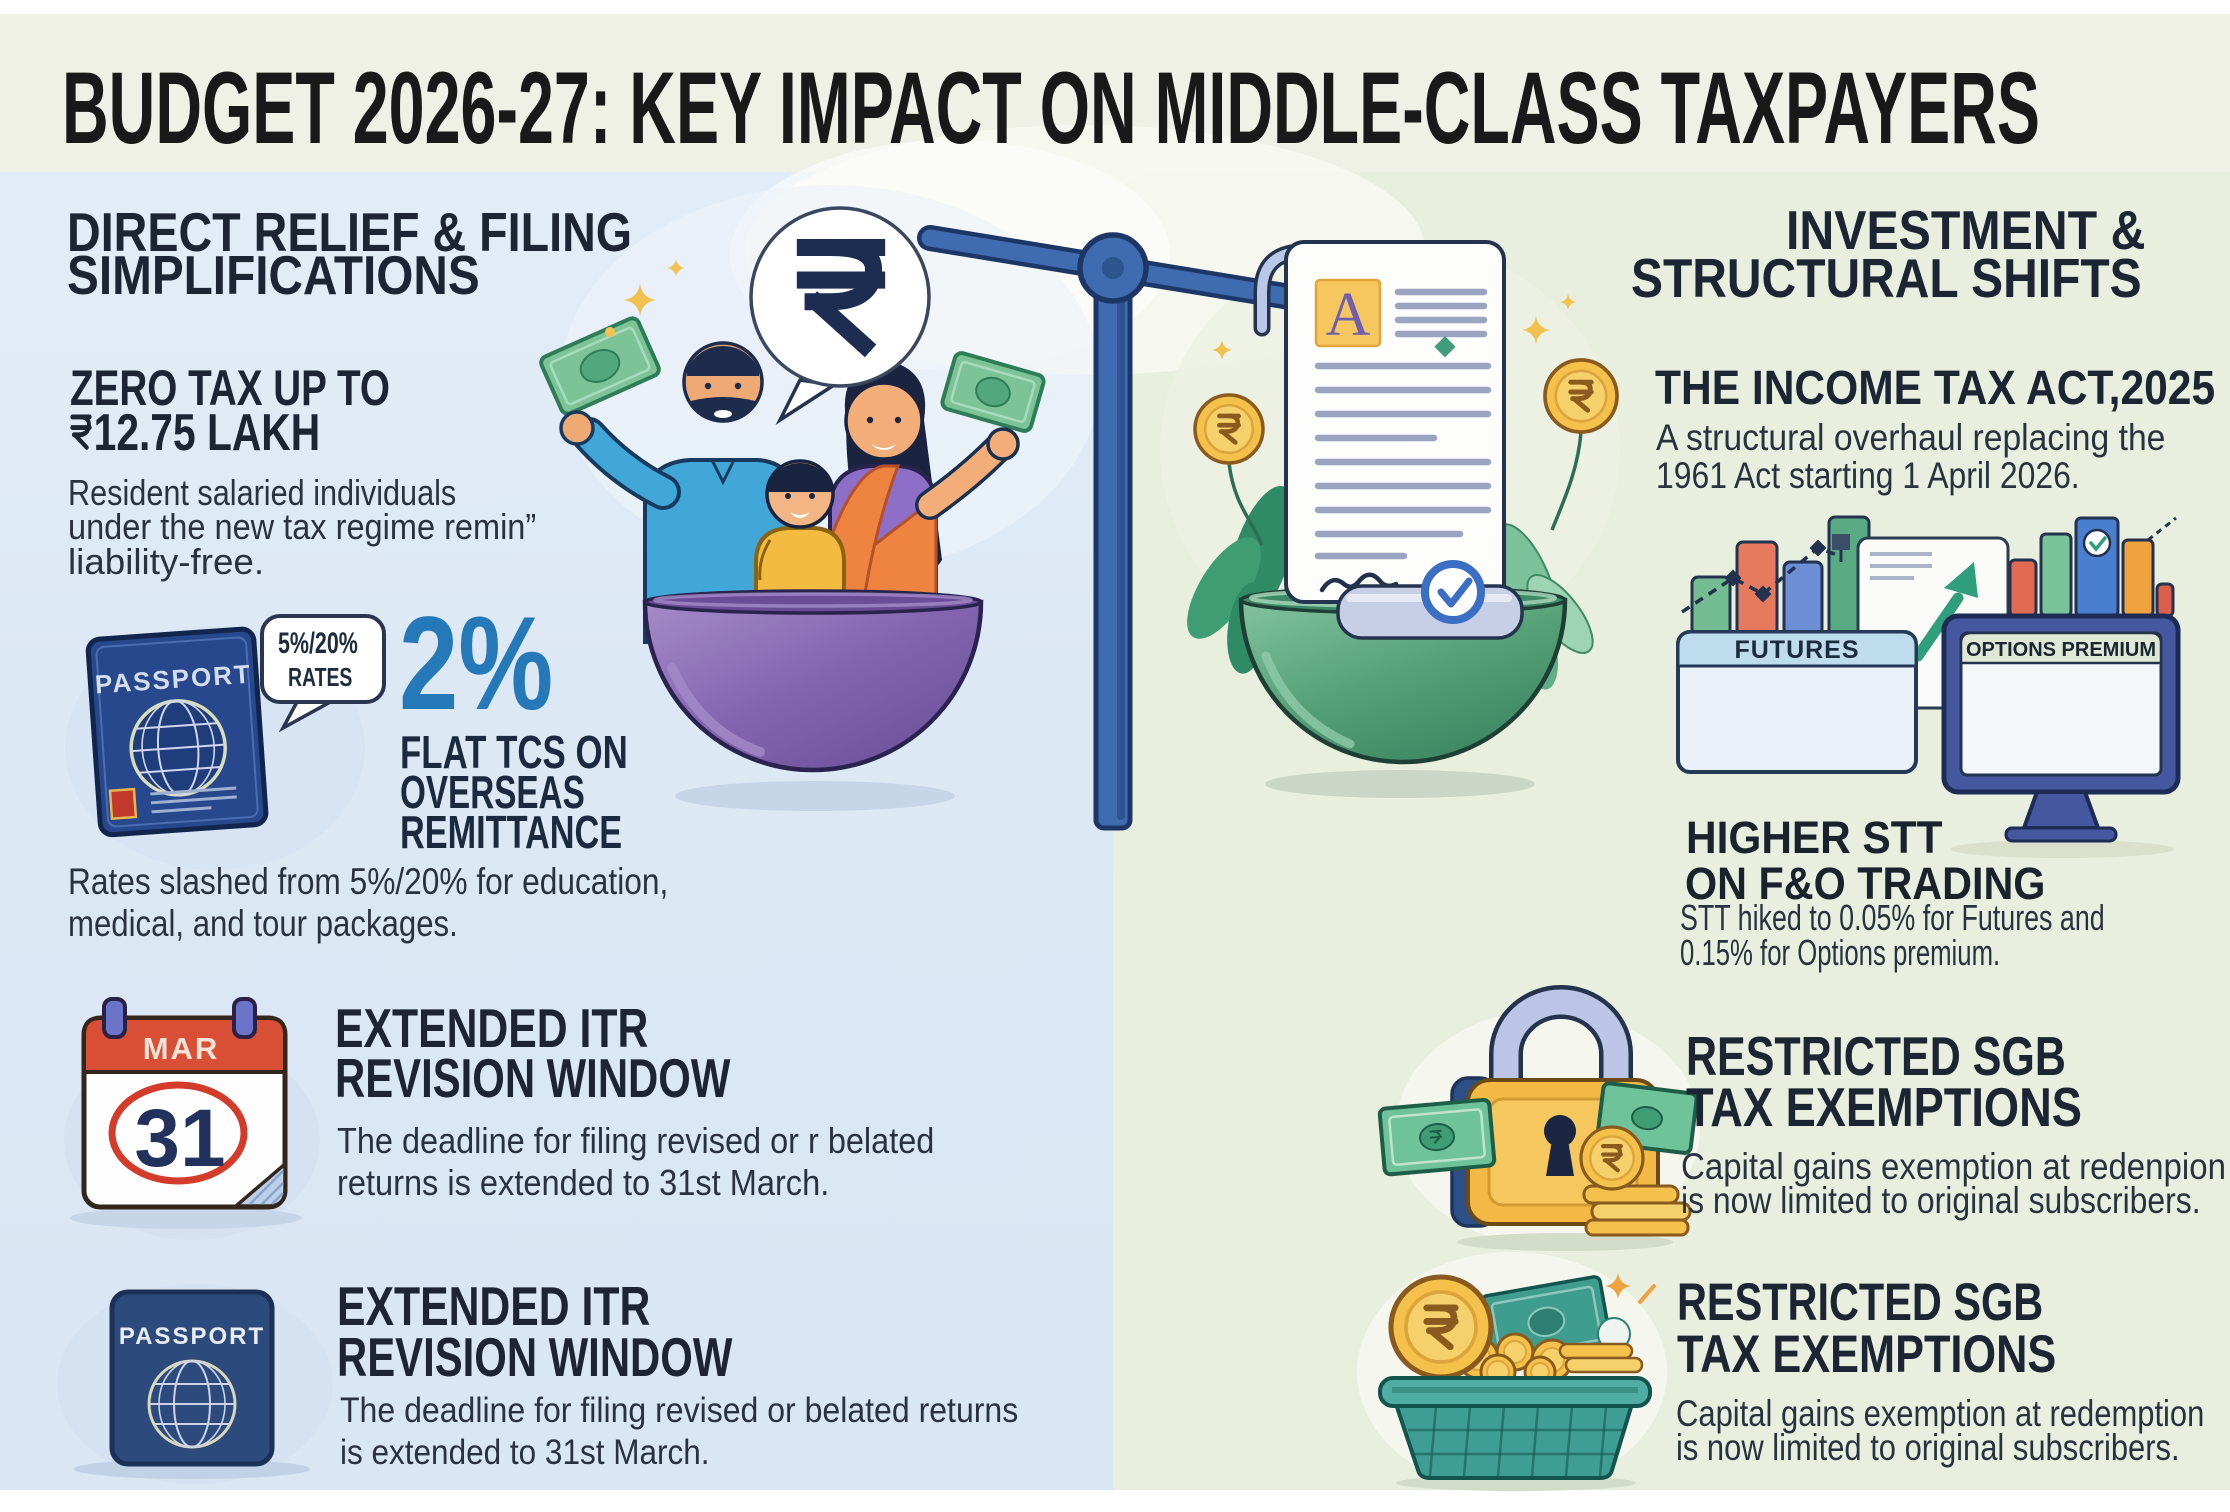 The width and height of the screenshot is (2230, 1512). I want to click on svg-text: A, so click(1348, 315).